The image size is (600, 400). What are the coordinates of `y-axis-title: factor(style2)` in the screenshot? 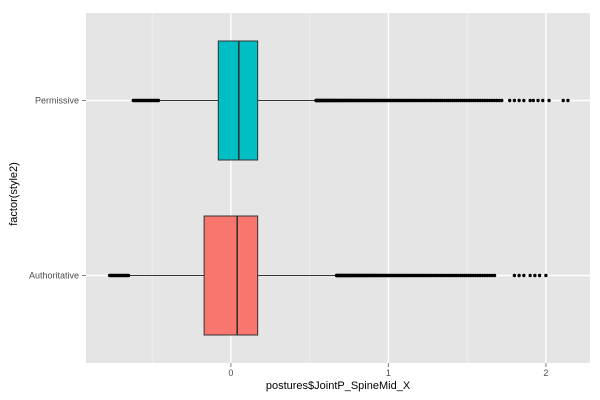 It's located at (14, 194).